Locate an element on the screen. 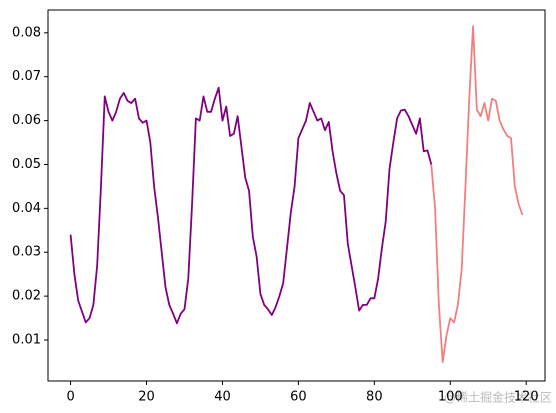 The height and width of the screenshot is (413, 556). y-tick-label: 0.06 is located at coordinates (26, 120).